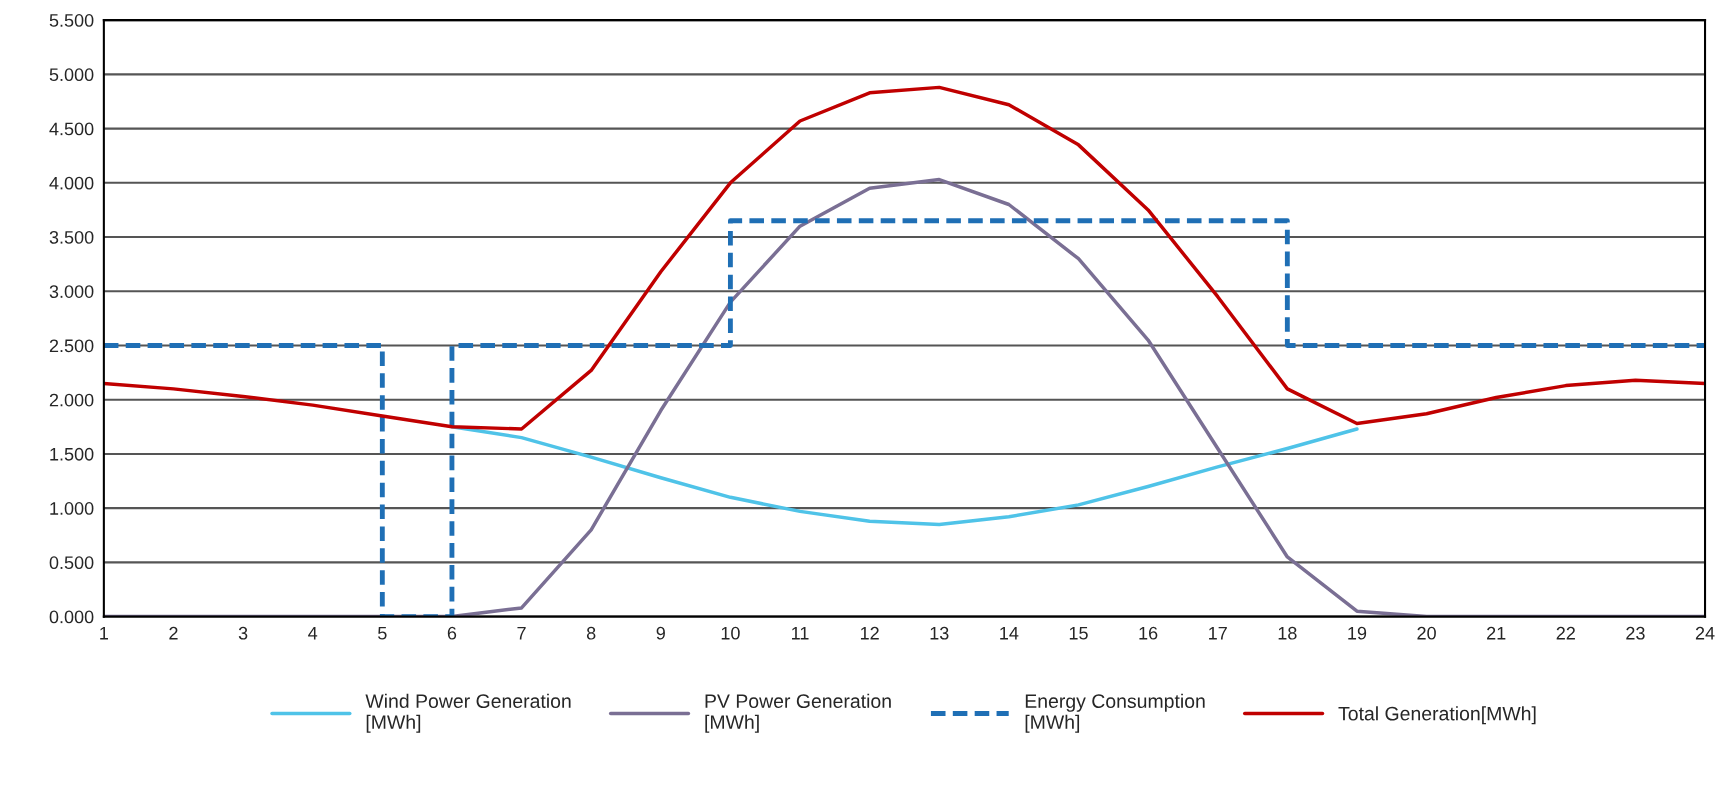 The height and width of the screenshot is (806, 1731). Describe the element at coordinates (939, 633) in the screenshot. I see `x-tick-label: 13` at that location.